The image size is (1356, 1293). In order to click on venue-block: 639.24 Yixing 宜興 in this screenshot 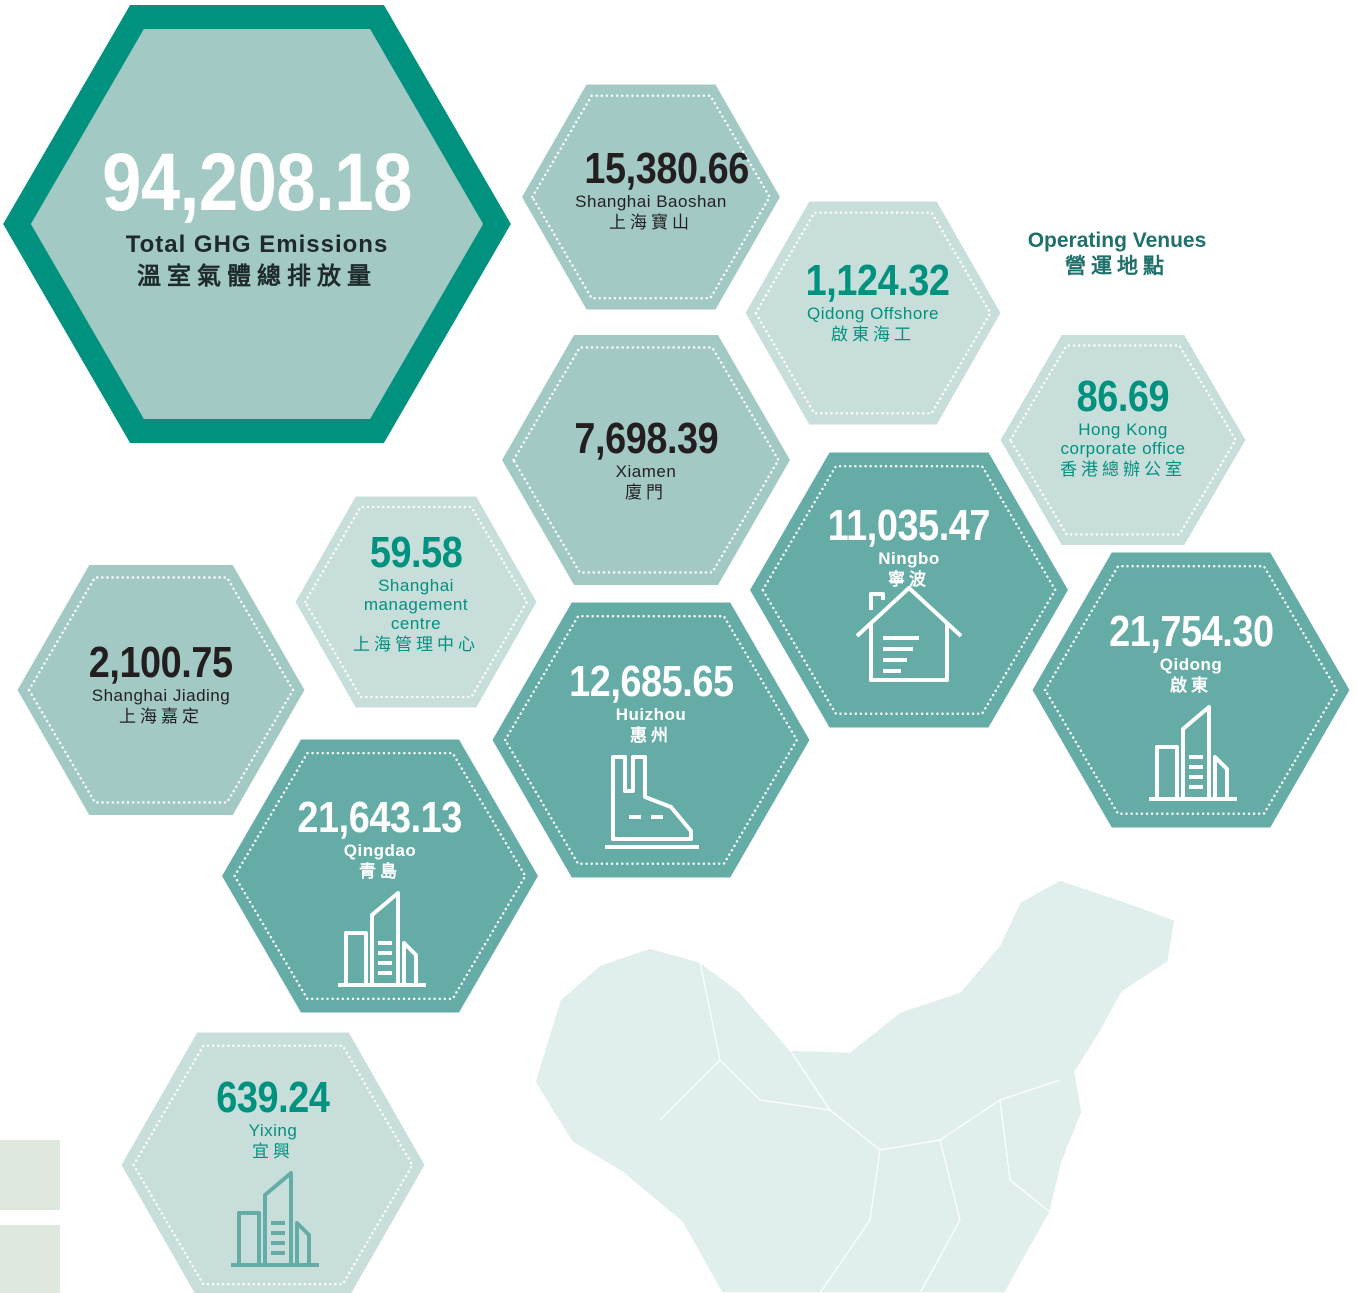, I will do `click(273, 1119)`.